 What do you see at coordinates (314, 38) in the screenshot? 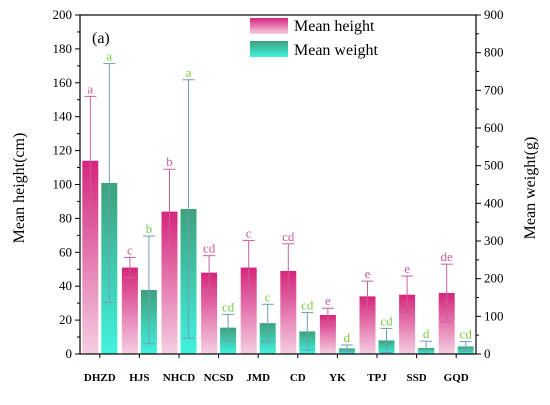
I see `legend: Mean height Mean weight` at bounding box center [314, 38].